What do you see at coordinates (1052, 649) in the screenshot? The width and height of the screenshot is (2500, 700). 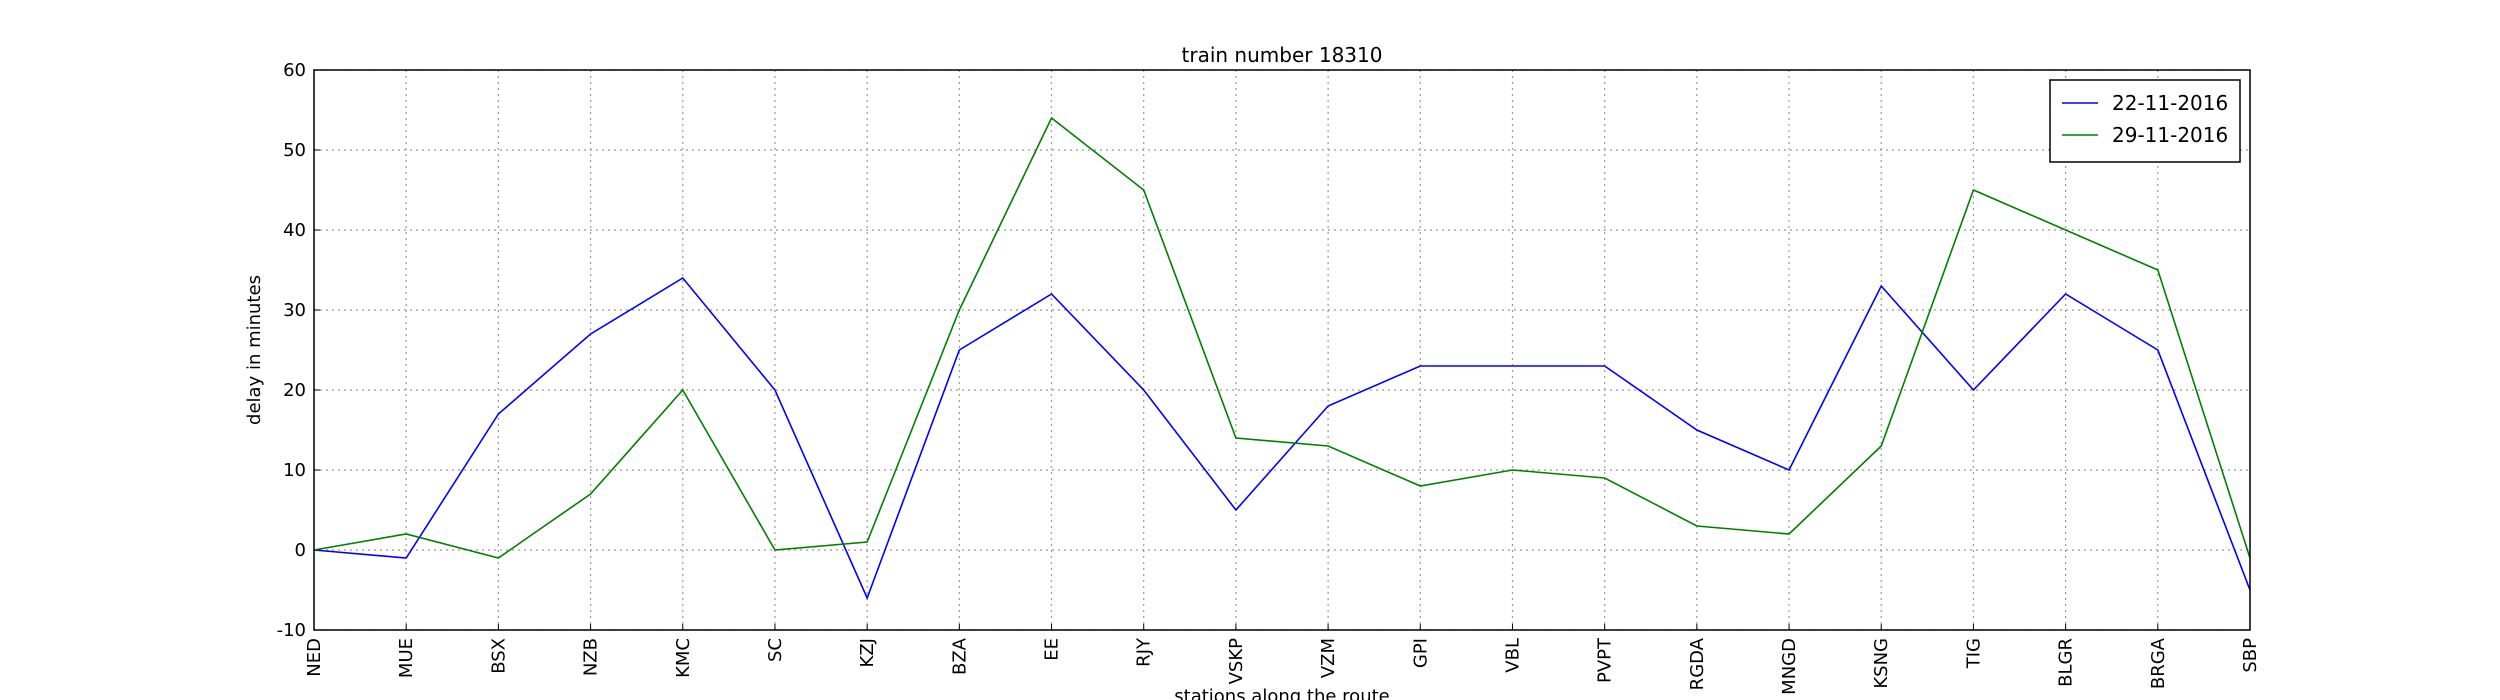 I see `x-tick-label: EE` at bounding box center [1052, 649].